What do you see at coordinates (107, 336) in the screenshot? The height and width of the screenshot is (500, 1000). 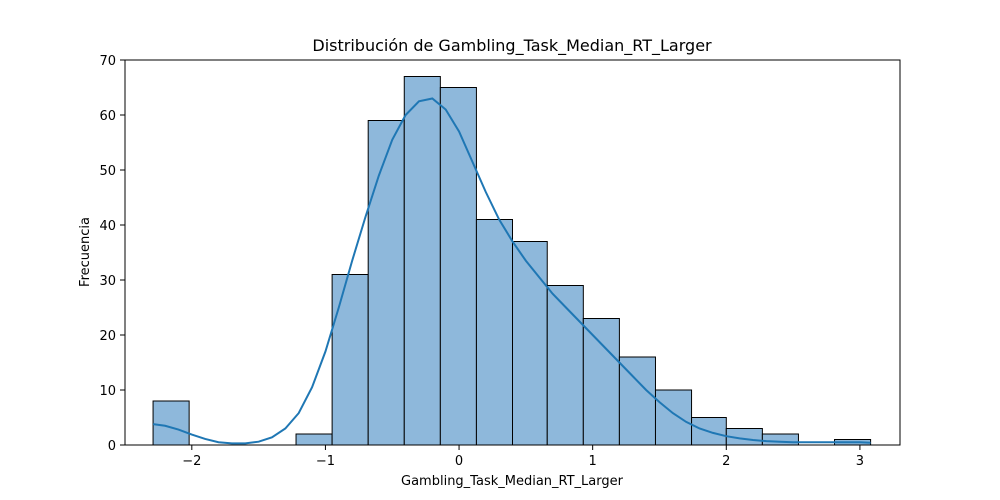 I see `y-tick-label: 20` at bounding box center [107, 336].